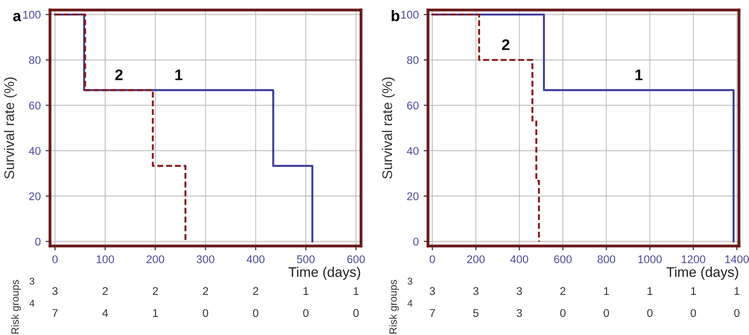  What do you see at coordinates (17, 17) in the screenshot?
I see `chart-title: a` at bounding box center [17, 17].